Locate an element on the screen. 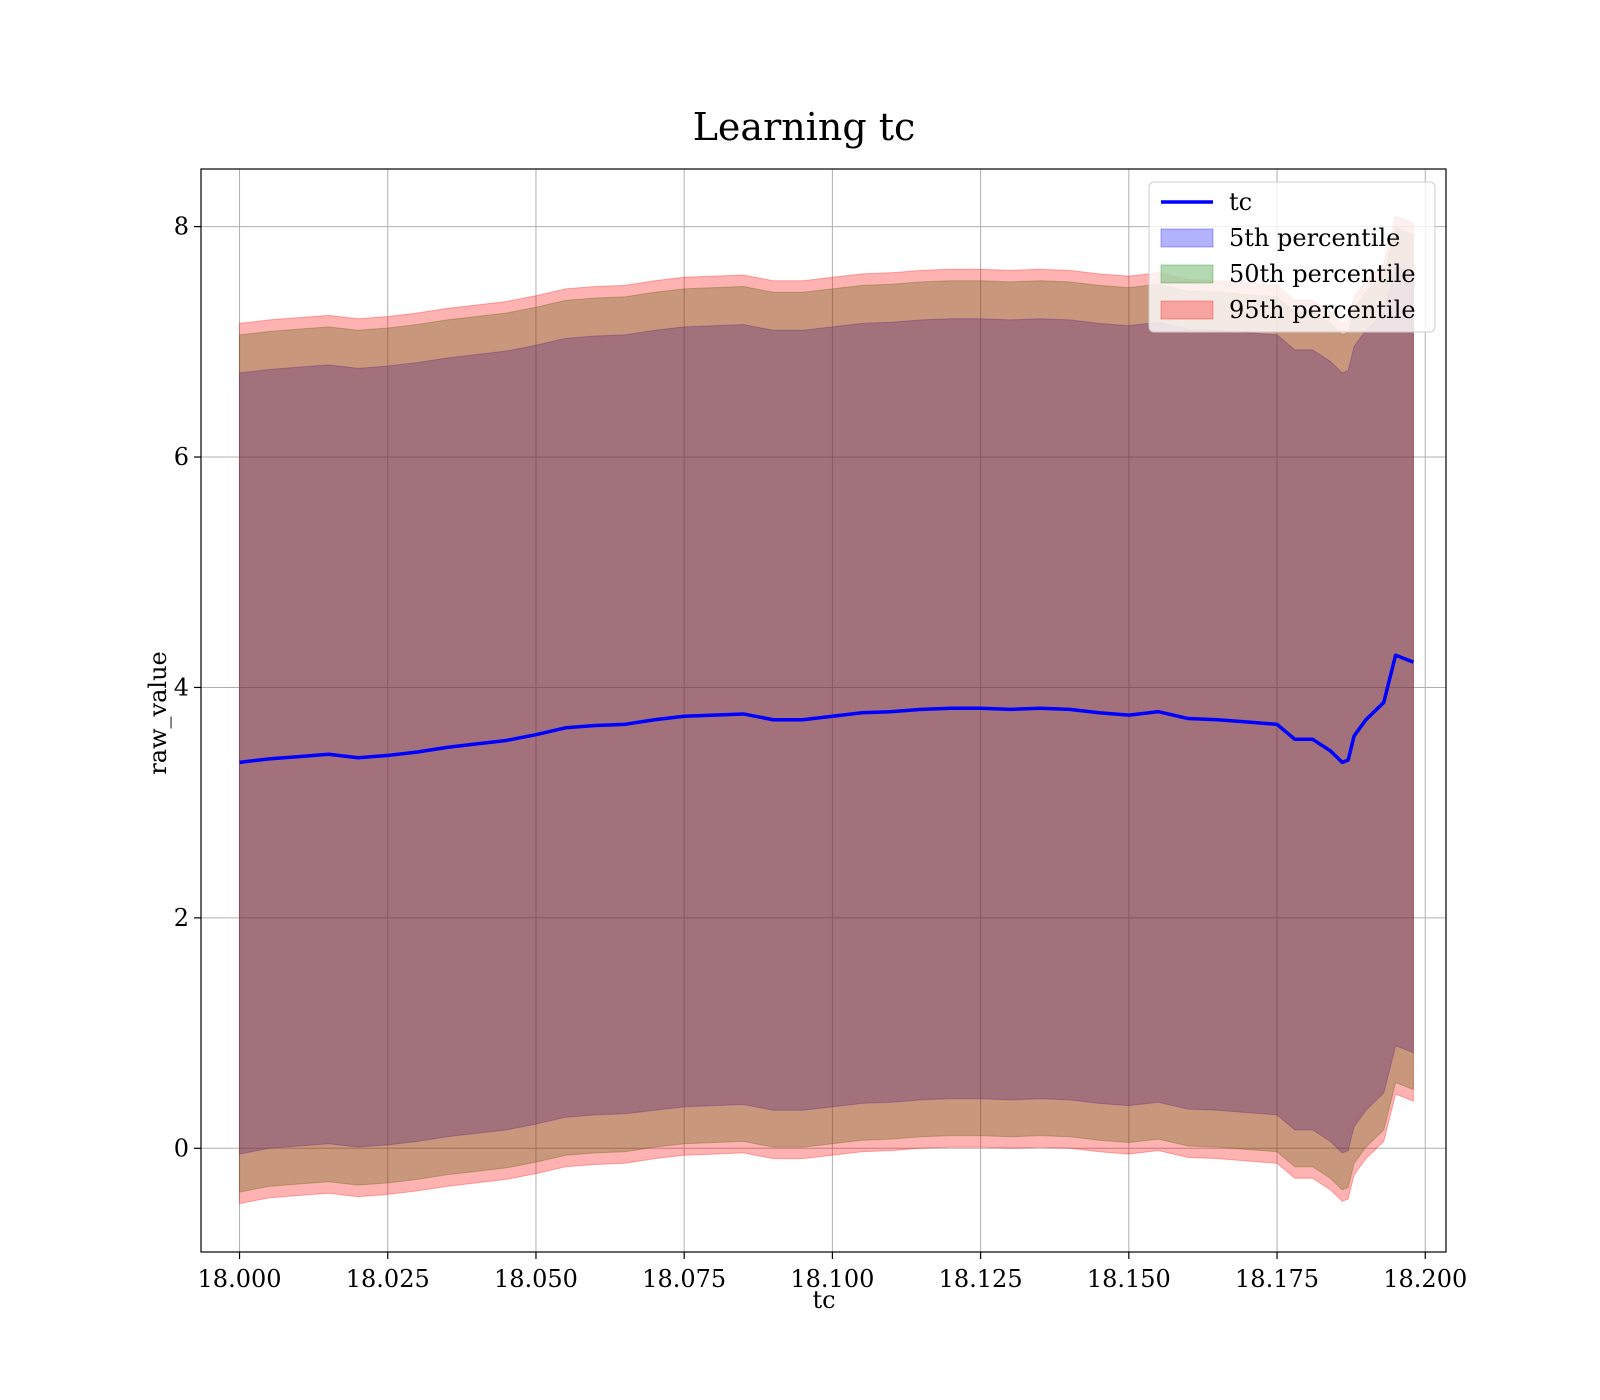  x-tick-label: 18.200 is located at coordinates (1425, 1279).